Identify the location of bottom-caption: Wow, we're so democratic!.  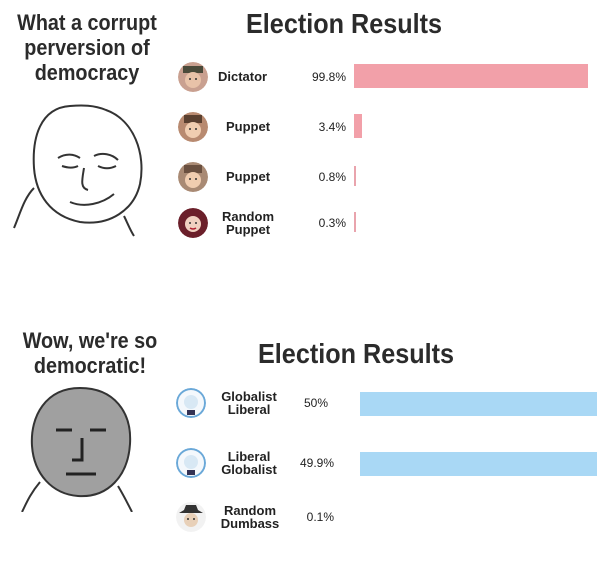
(90, 353).